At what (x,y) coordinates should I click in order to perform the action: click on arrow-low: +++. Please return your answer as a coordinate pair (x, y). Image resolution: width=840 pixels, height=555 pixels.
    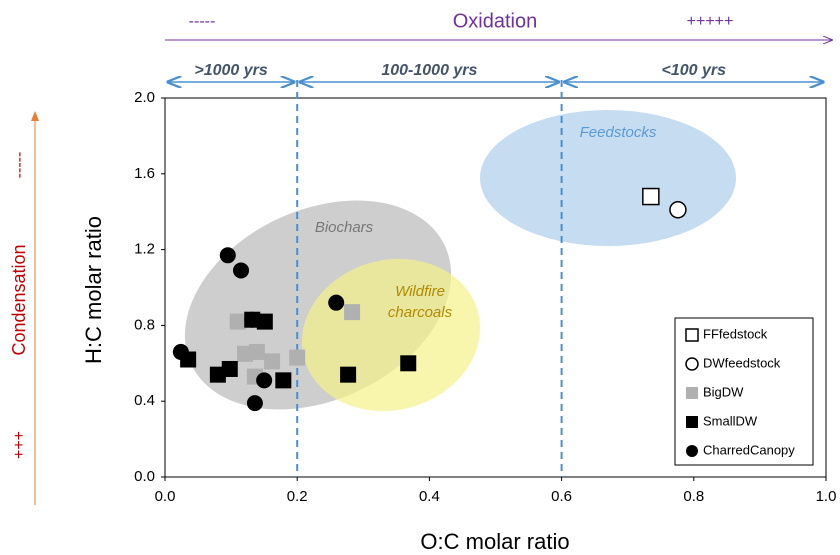
    Looking at the image, I should click on (19, 445).